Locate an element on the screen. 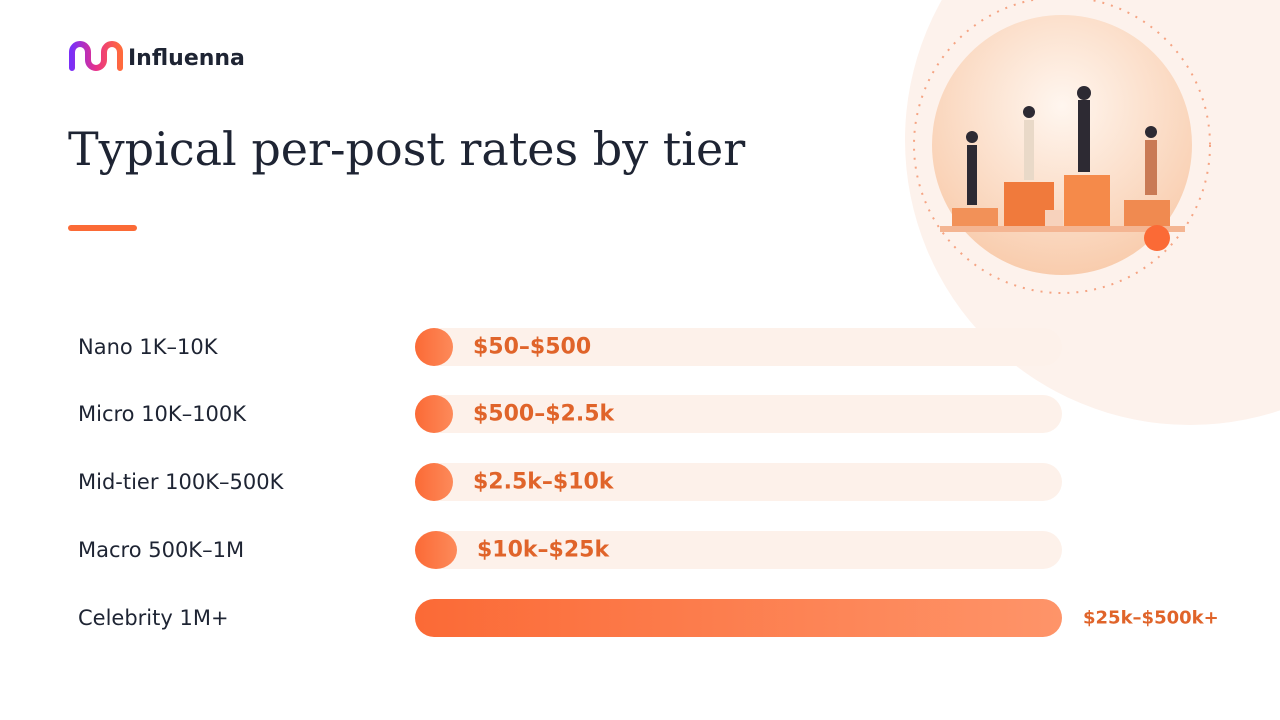 This screenshot has width=1280, height=720. rate: $50–$500 is located at coordinates (532, 347).